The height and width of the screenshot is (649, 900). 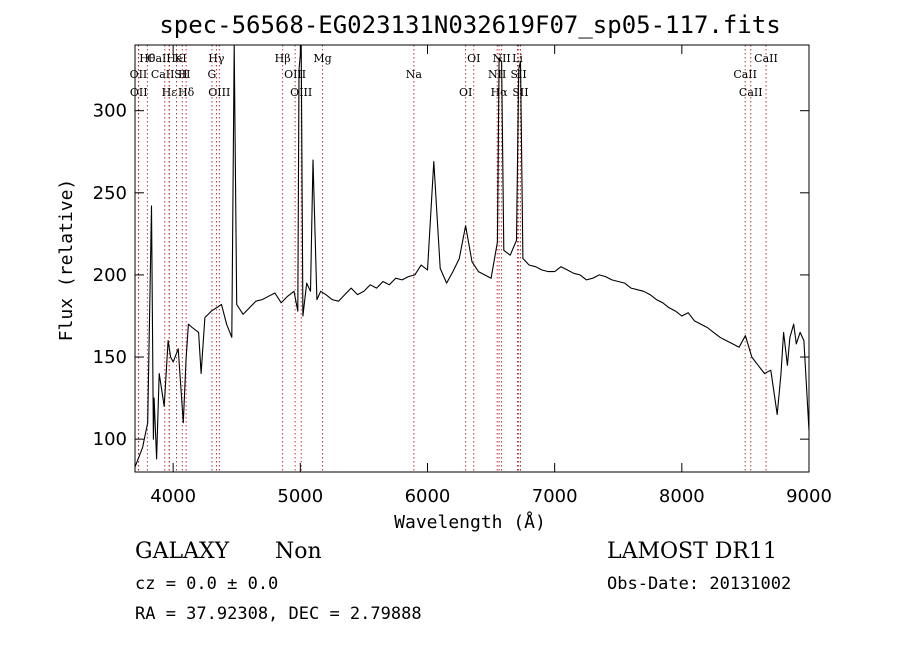 What do you see at coordinates (182, 551) in the screenshot?
I see `object-class: GALAXY` at bounding box center [182, 551].